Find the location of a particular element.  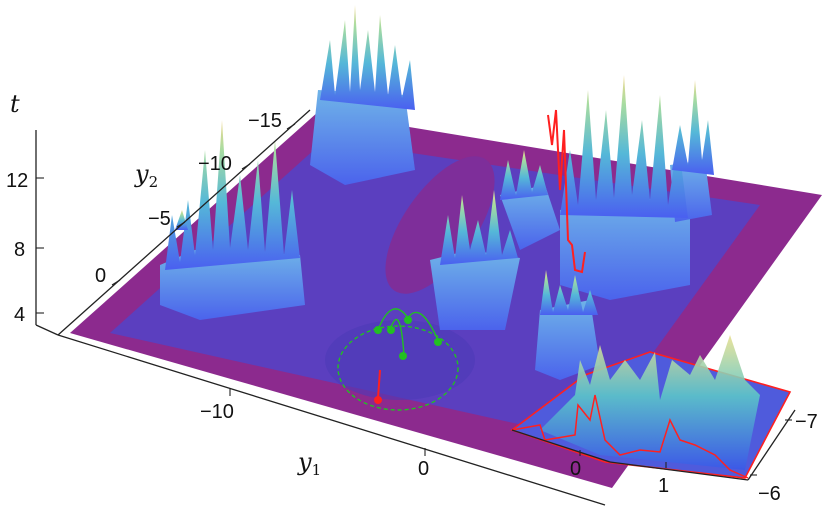

y1-tick-neg10: −10 is located at coordinates (217, 412).